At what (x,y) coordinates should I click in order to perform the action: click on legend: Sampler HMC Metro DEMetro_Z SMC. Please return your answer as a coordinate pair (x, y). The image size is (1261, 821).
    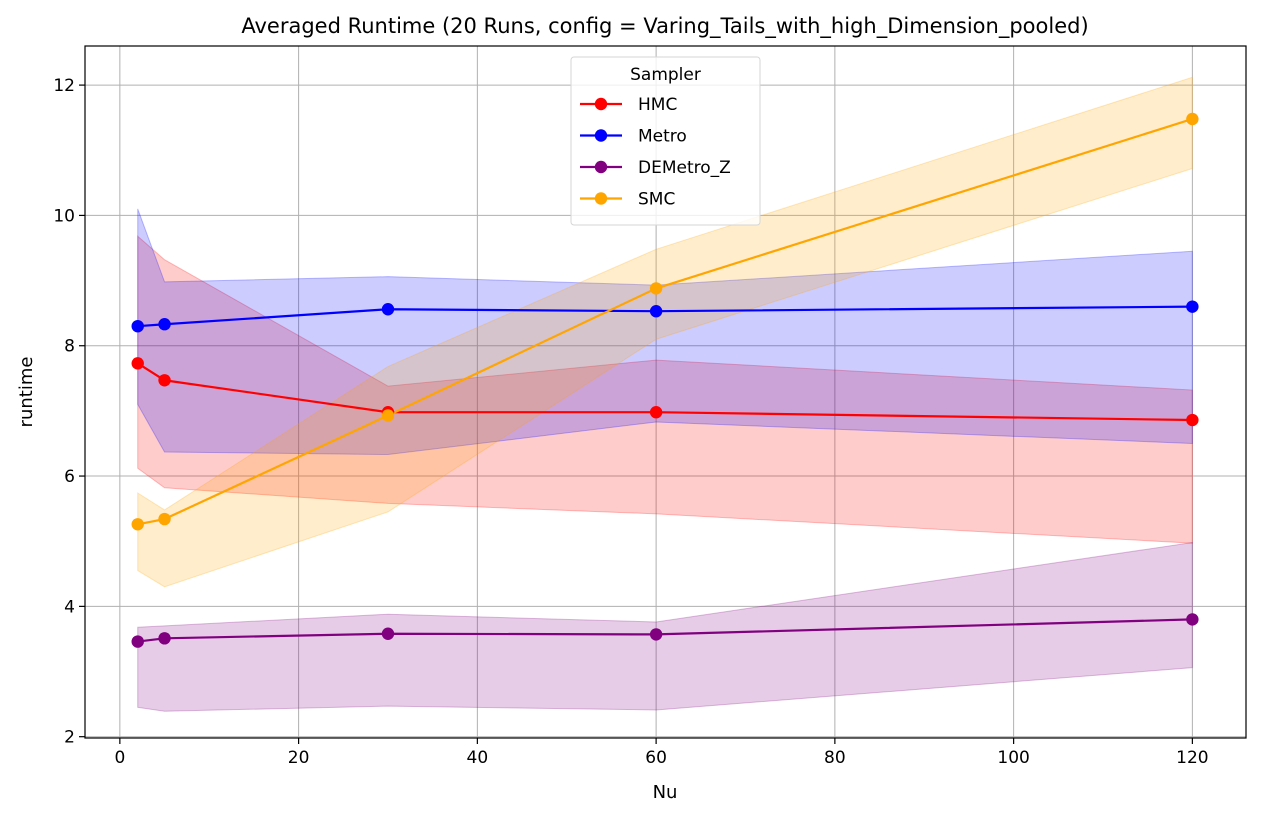
    Looking at the image, I should click on (665, 141).